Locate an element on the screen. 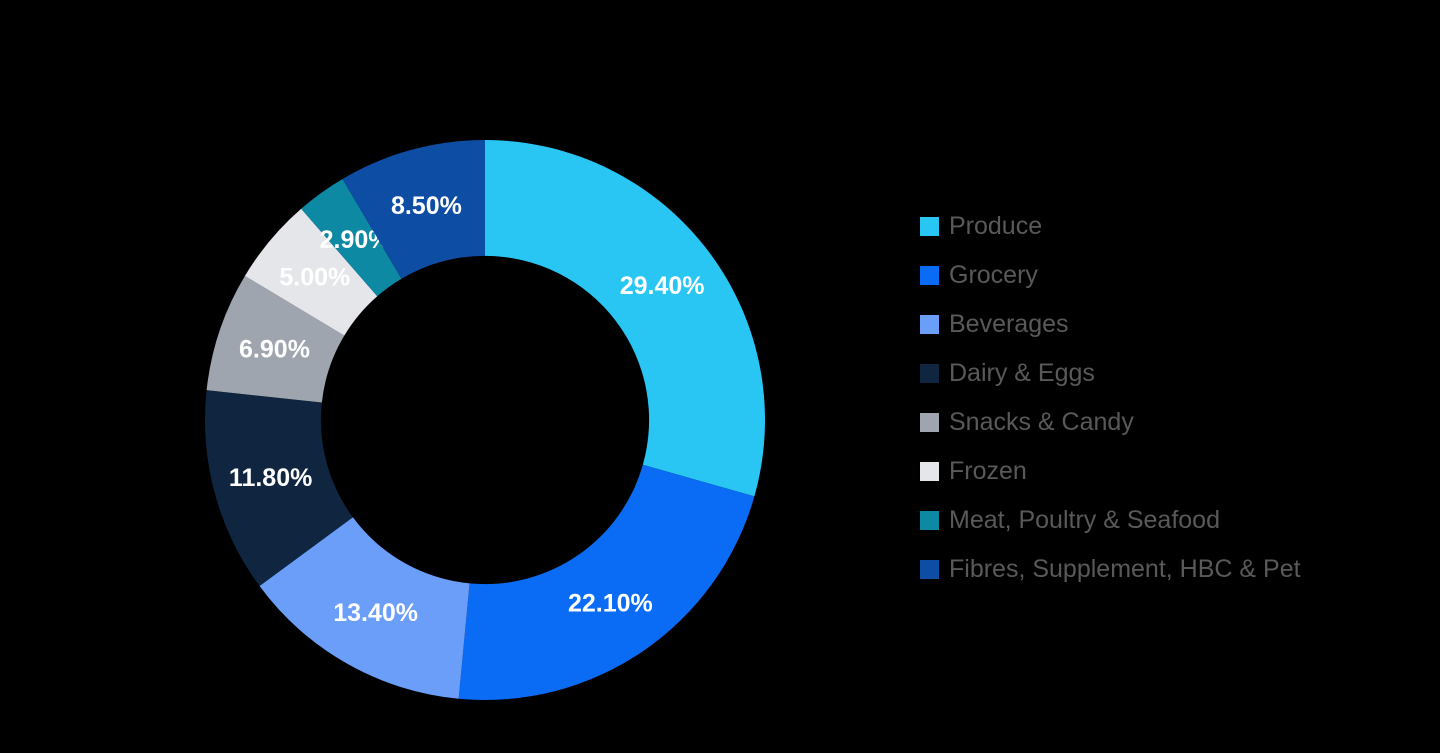  pie-slice-grocery is located at coordinates (606, 582).